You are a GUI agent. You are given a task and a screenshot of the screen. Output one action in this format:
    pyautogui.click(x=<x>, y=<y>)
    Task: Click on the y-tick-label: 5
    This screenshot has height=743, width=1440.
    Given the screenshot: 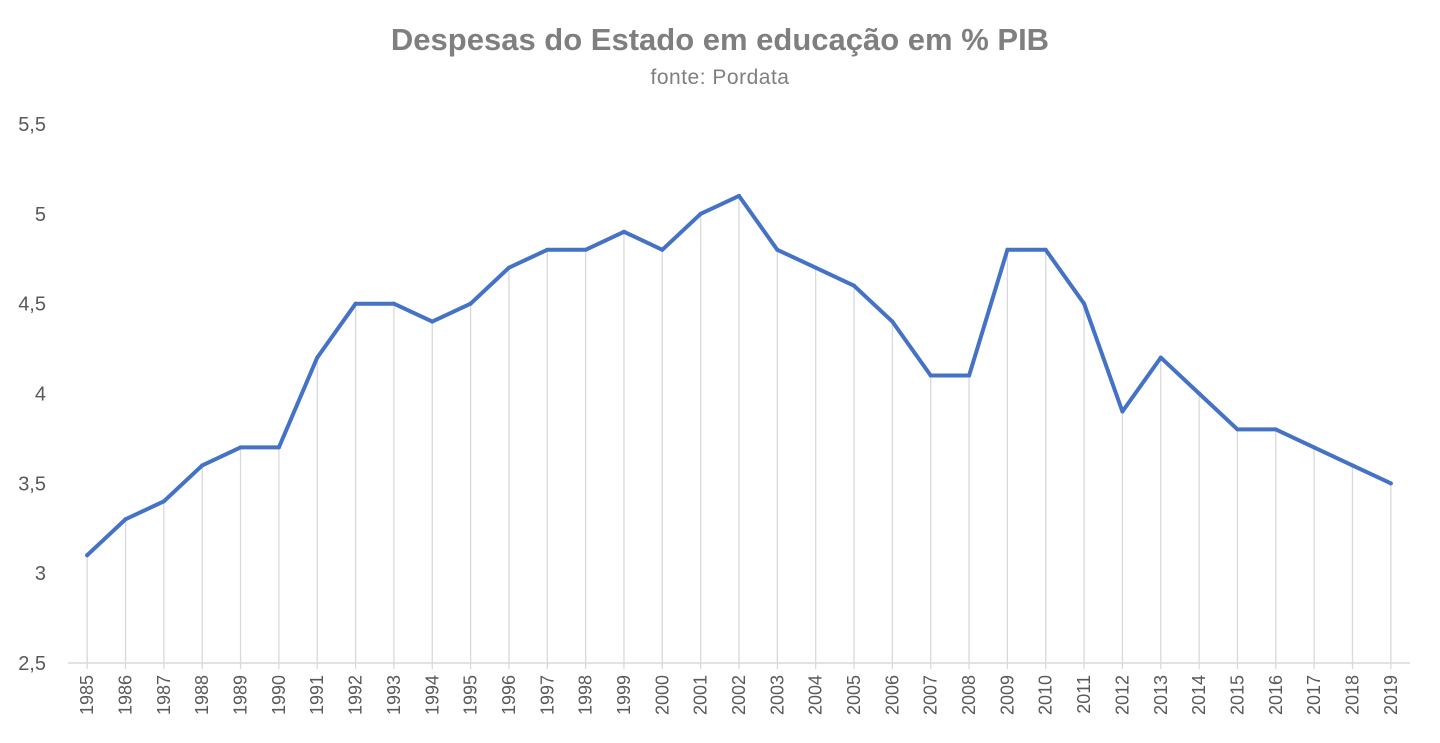 What is the action you would take?
    pyautogui.click(x=40, y=215)
    